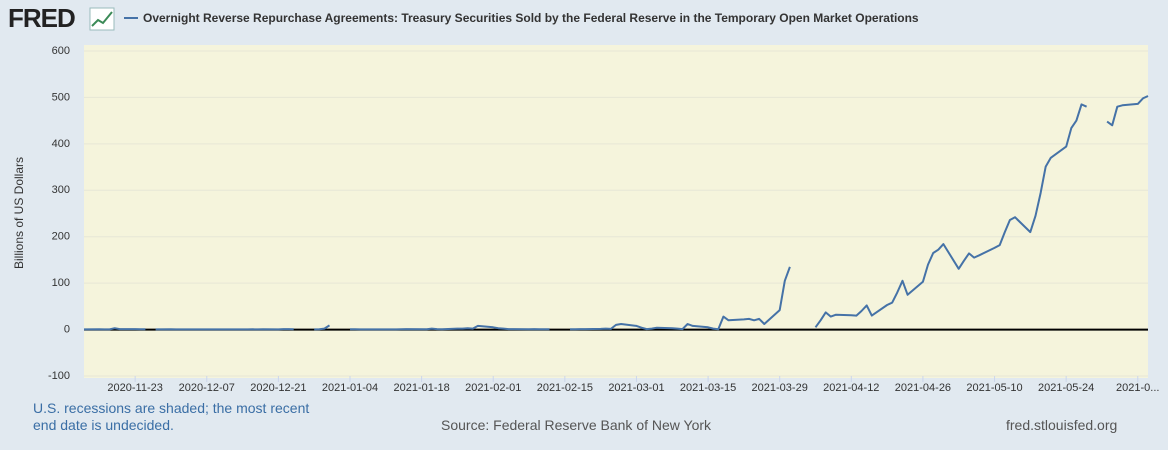 The height and width of the screenshot is (450, 1168). Describe the element at coordinates (1066, 388) in the screenshot. I see `x-tick-label: 2021-05-24` at that location.